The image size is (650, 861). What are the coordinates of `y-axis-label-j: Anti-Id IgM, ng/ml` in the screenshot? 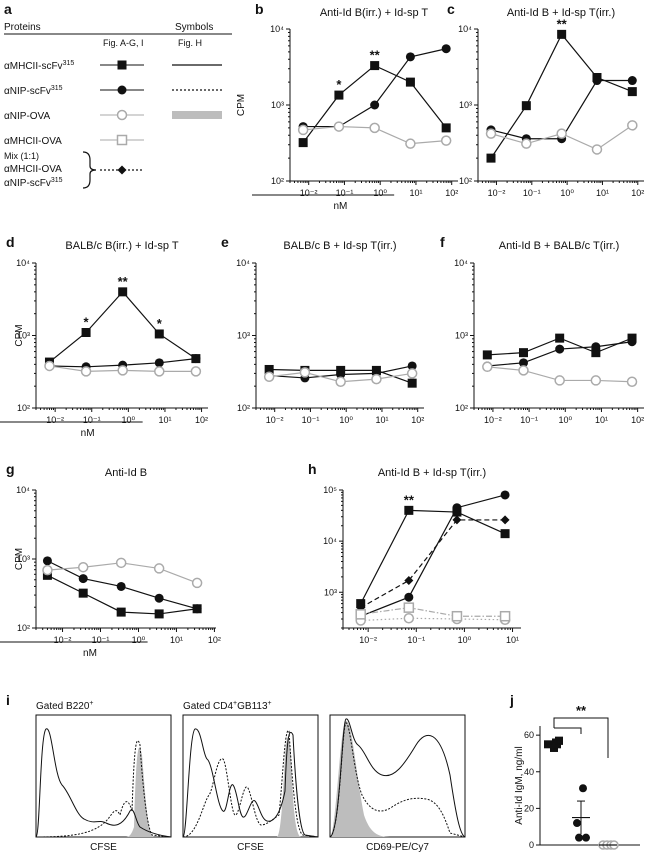 It's located at (519, 785).